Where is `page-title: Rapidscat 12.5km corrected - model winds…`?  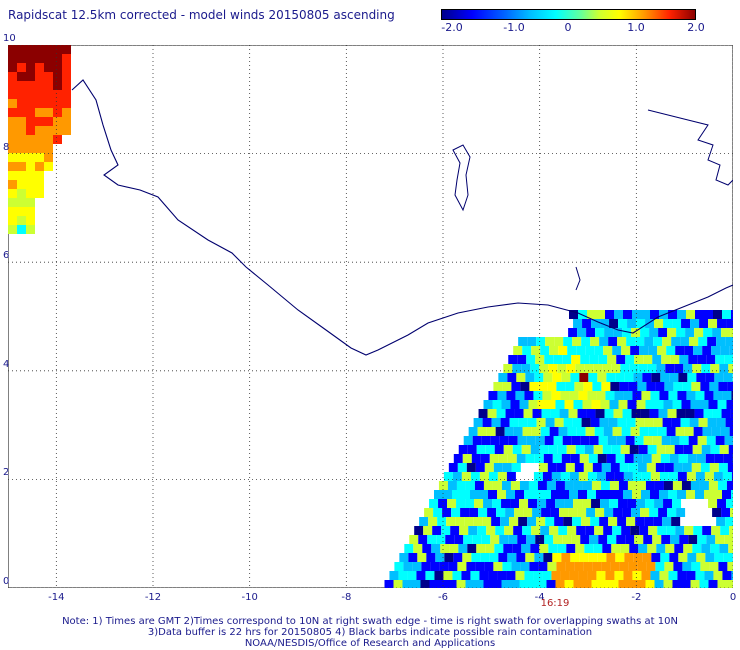 page-title: Rapidscat 12.5km corrected - model winds… is located at coordinates (201, 15).